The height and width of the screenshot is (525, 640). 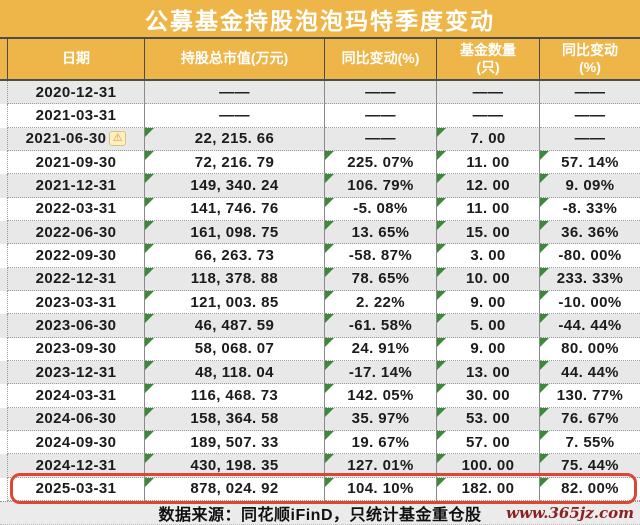 What do you see at coordinates (381, 186) in the screenshot?
I see `cell-yoy-value: 106. 79%` at bounding box center [381, 186].